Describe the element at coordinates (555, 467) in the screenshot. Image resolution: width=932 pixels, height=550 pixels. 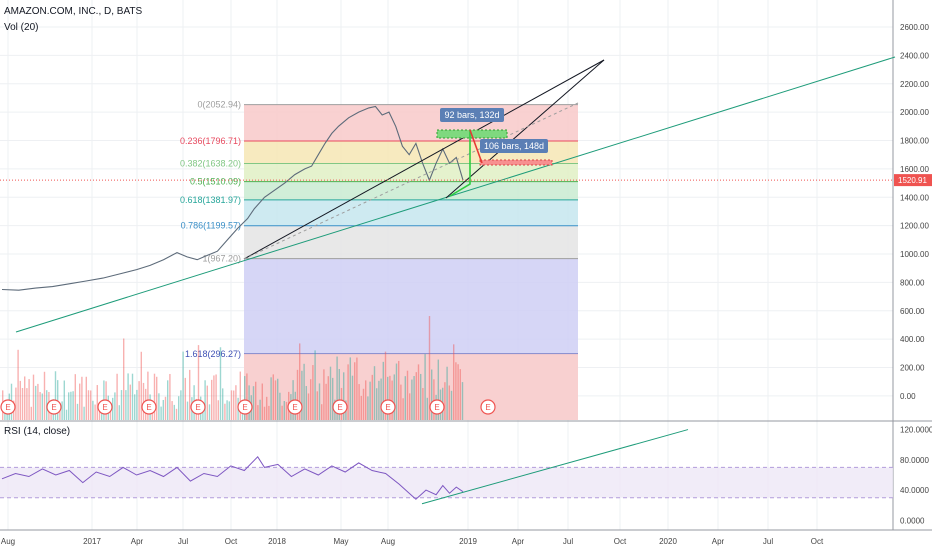
I see `rsi-trend-line` at that location.